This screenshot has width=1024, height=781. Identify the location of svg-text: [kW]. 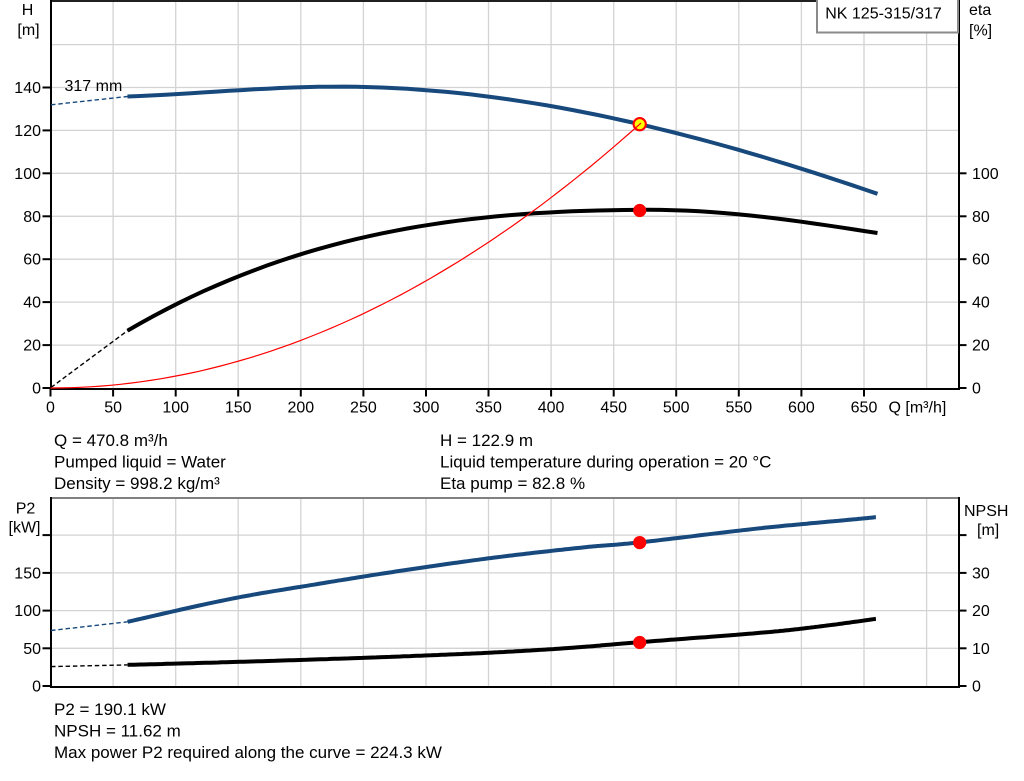
(25, 528).